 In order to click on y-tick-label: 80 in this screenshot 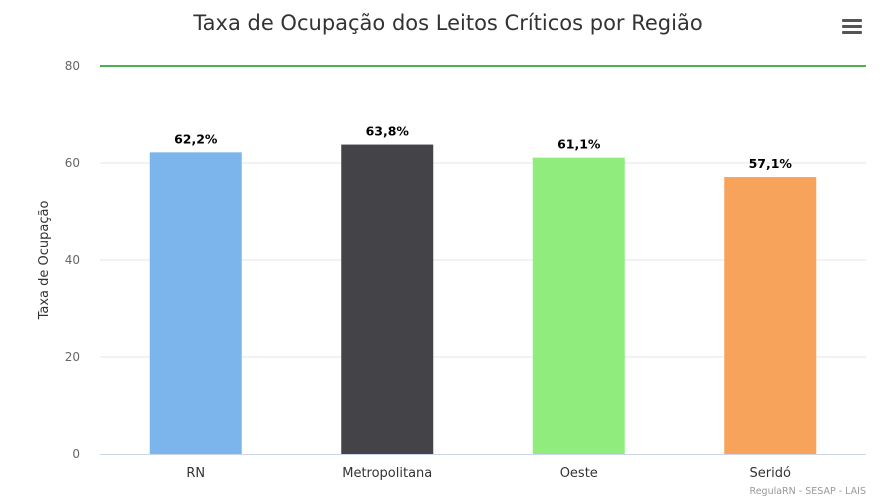, I will do `click(72, 66)`.